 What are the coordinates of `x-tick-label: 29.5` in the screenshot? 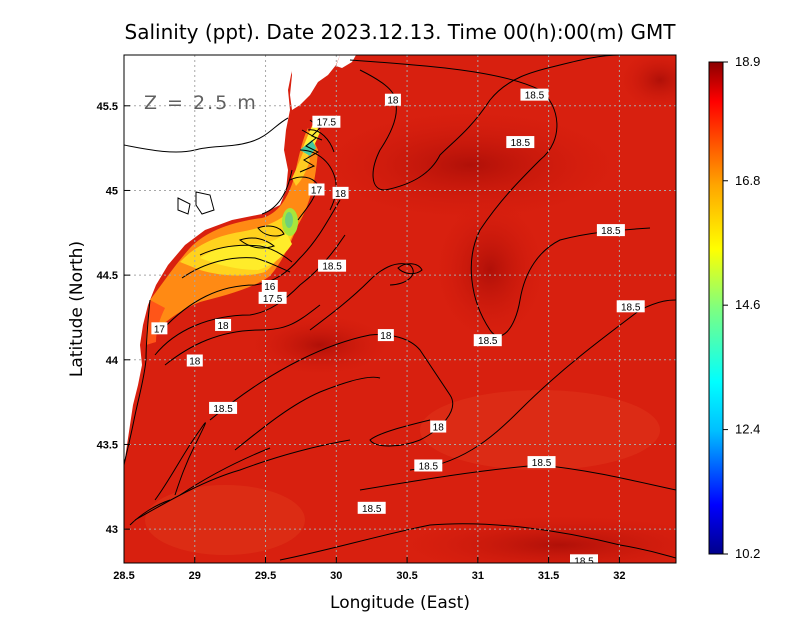 It's located at (265, 576).